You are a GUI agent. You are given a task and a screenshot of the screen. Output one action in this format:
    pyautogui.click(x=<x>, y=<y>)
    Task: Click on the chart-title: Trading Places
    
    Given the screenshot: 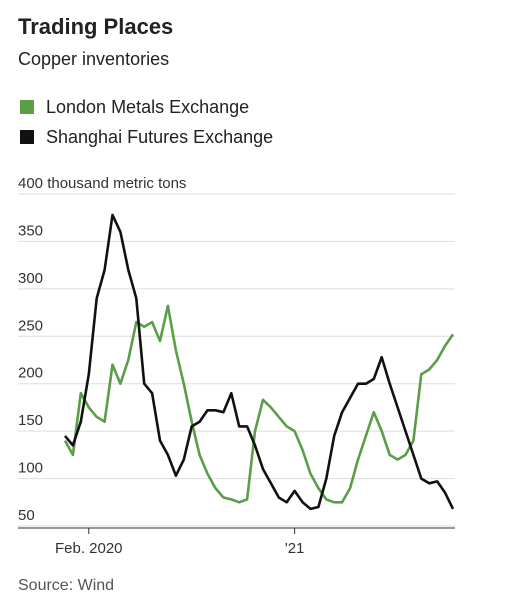 What is the action you would take?
    pyautogui.click(x=95, y=26)
    